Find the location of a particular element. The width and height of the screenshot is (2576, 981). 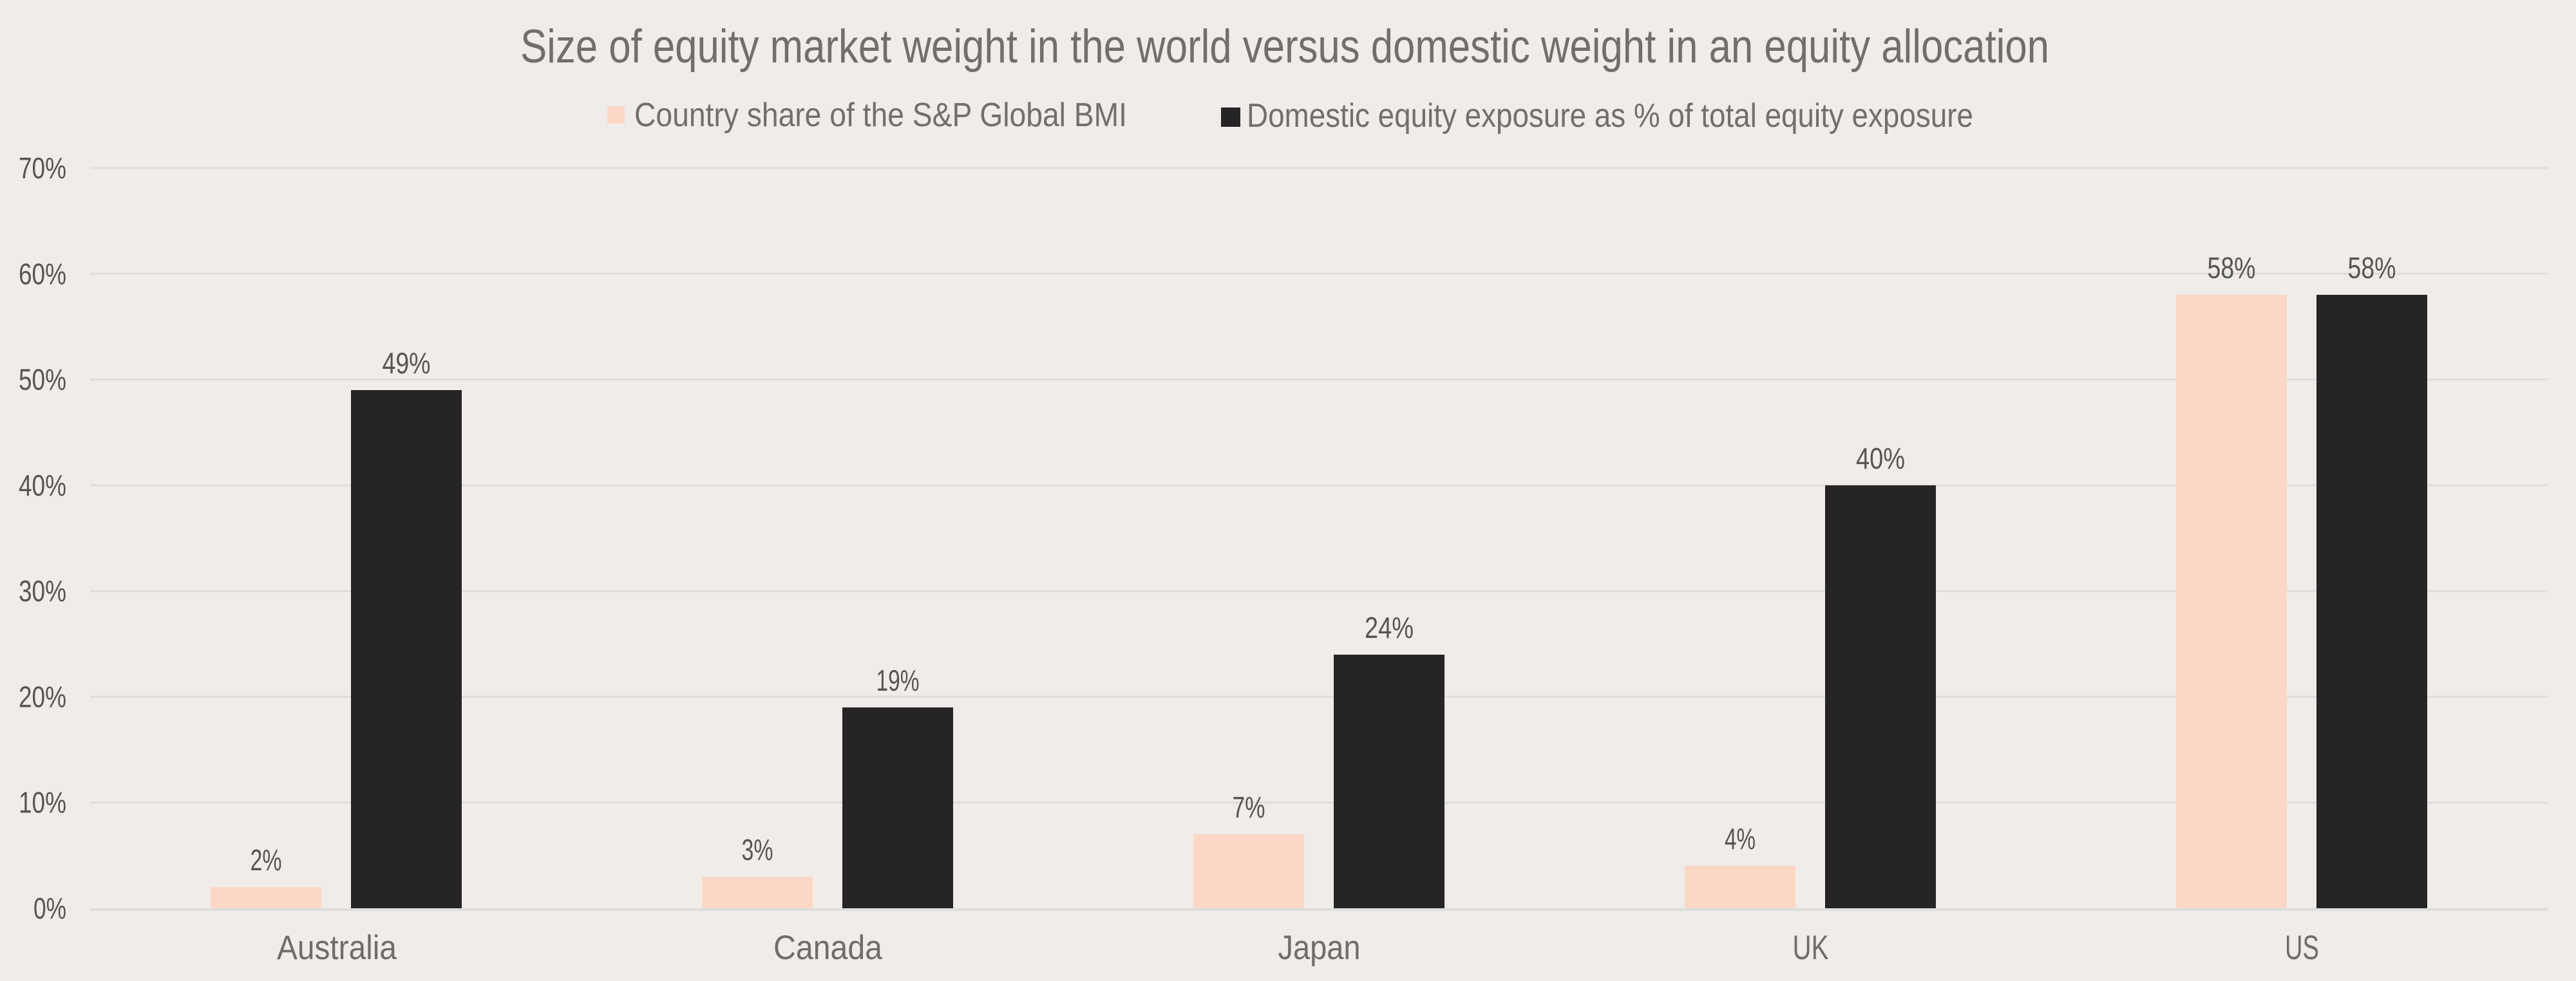

svg-text: Japan is located at coordinates (1319, 948).